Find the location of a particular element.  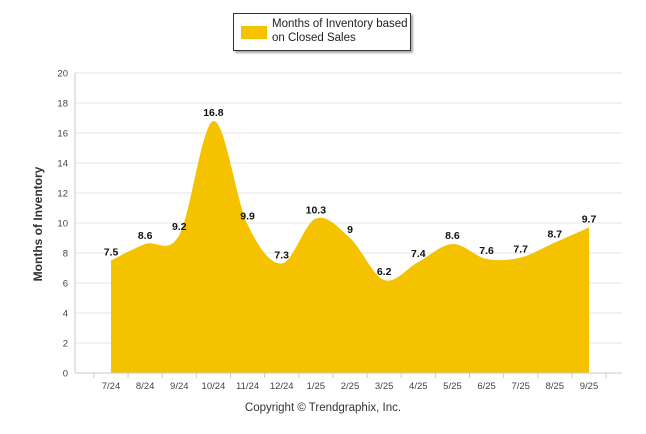

x-tick-label: 2/25 is located at coordinates (350, 386).